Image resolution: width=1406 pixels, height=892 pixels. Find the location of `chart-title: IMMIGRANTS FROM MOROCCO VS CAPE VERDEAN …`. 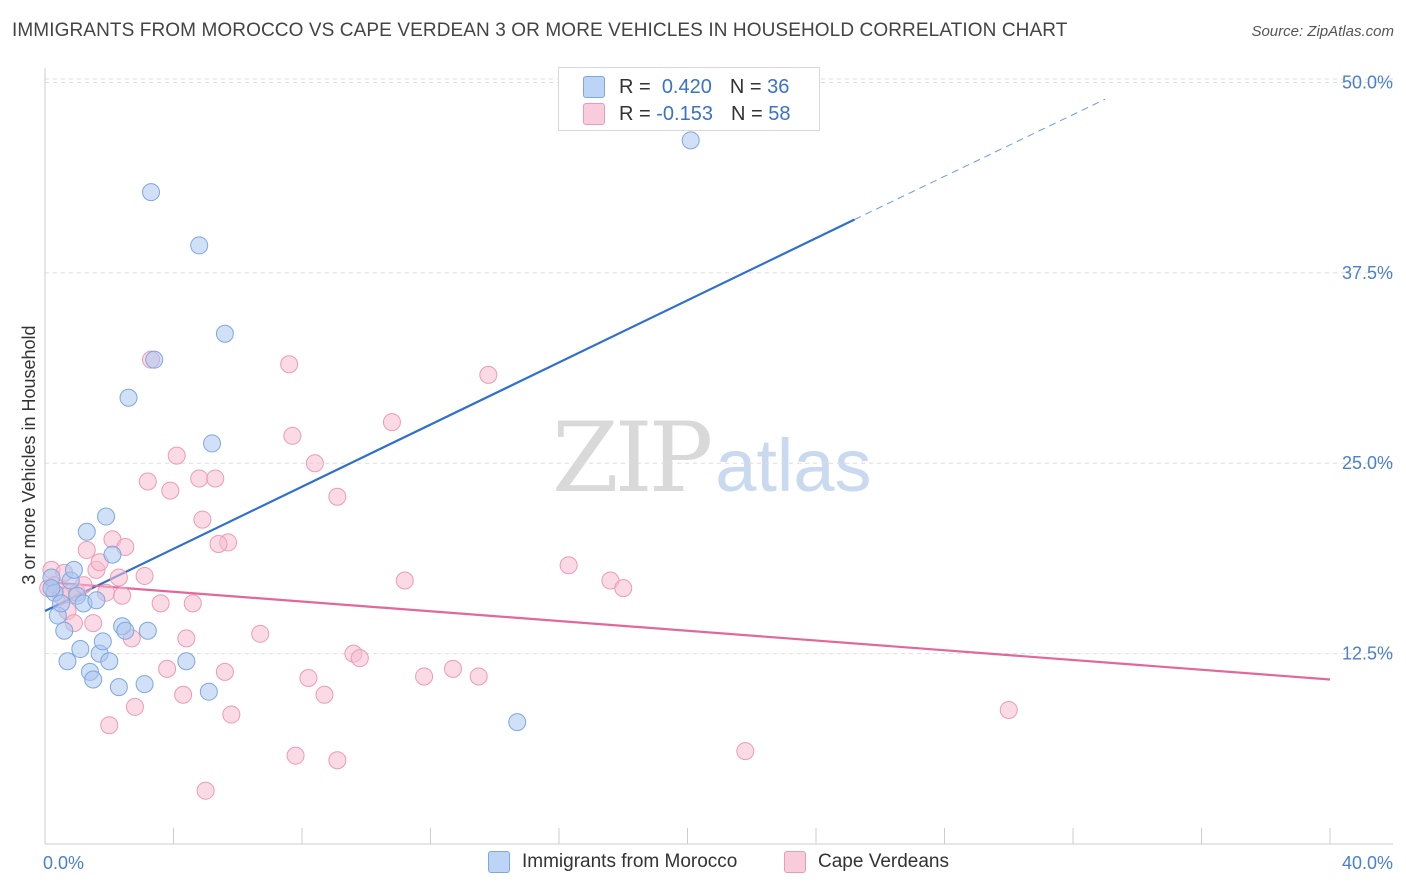

chart-title: IMMIGRANTS FROM MOROCCO VS CAPE VERDEAN … is located at coordinates (540, 30).